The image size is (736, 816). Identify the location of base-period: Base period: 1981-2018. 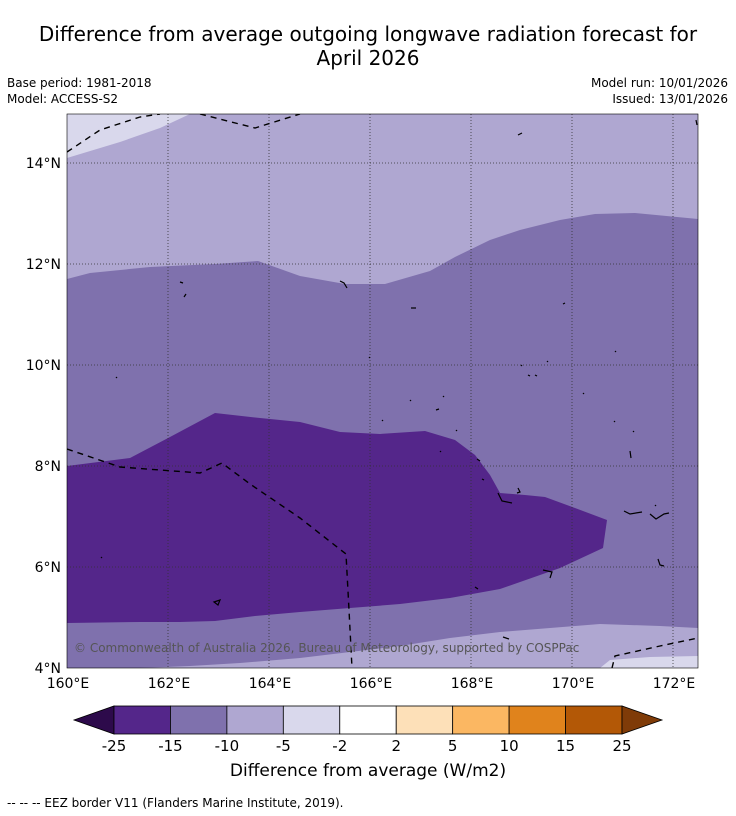
(79, 83).